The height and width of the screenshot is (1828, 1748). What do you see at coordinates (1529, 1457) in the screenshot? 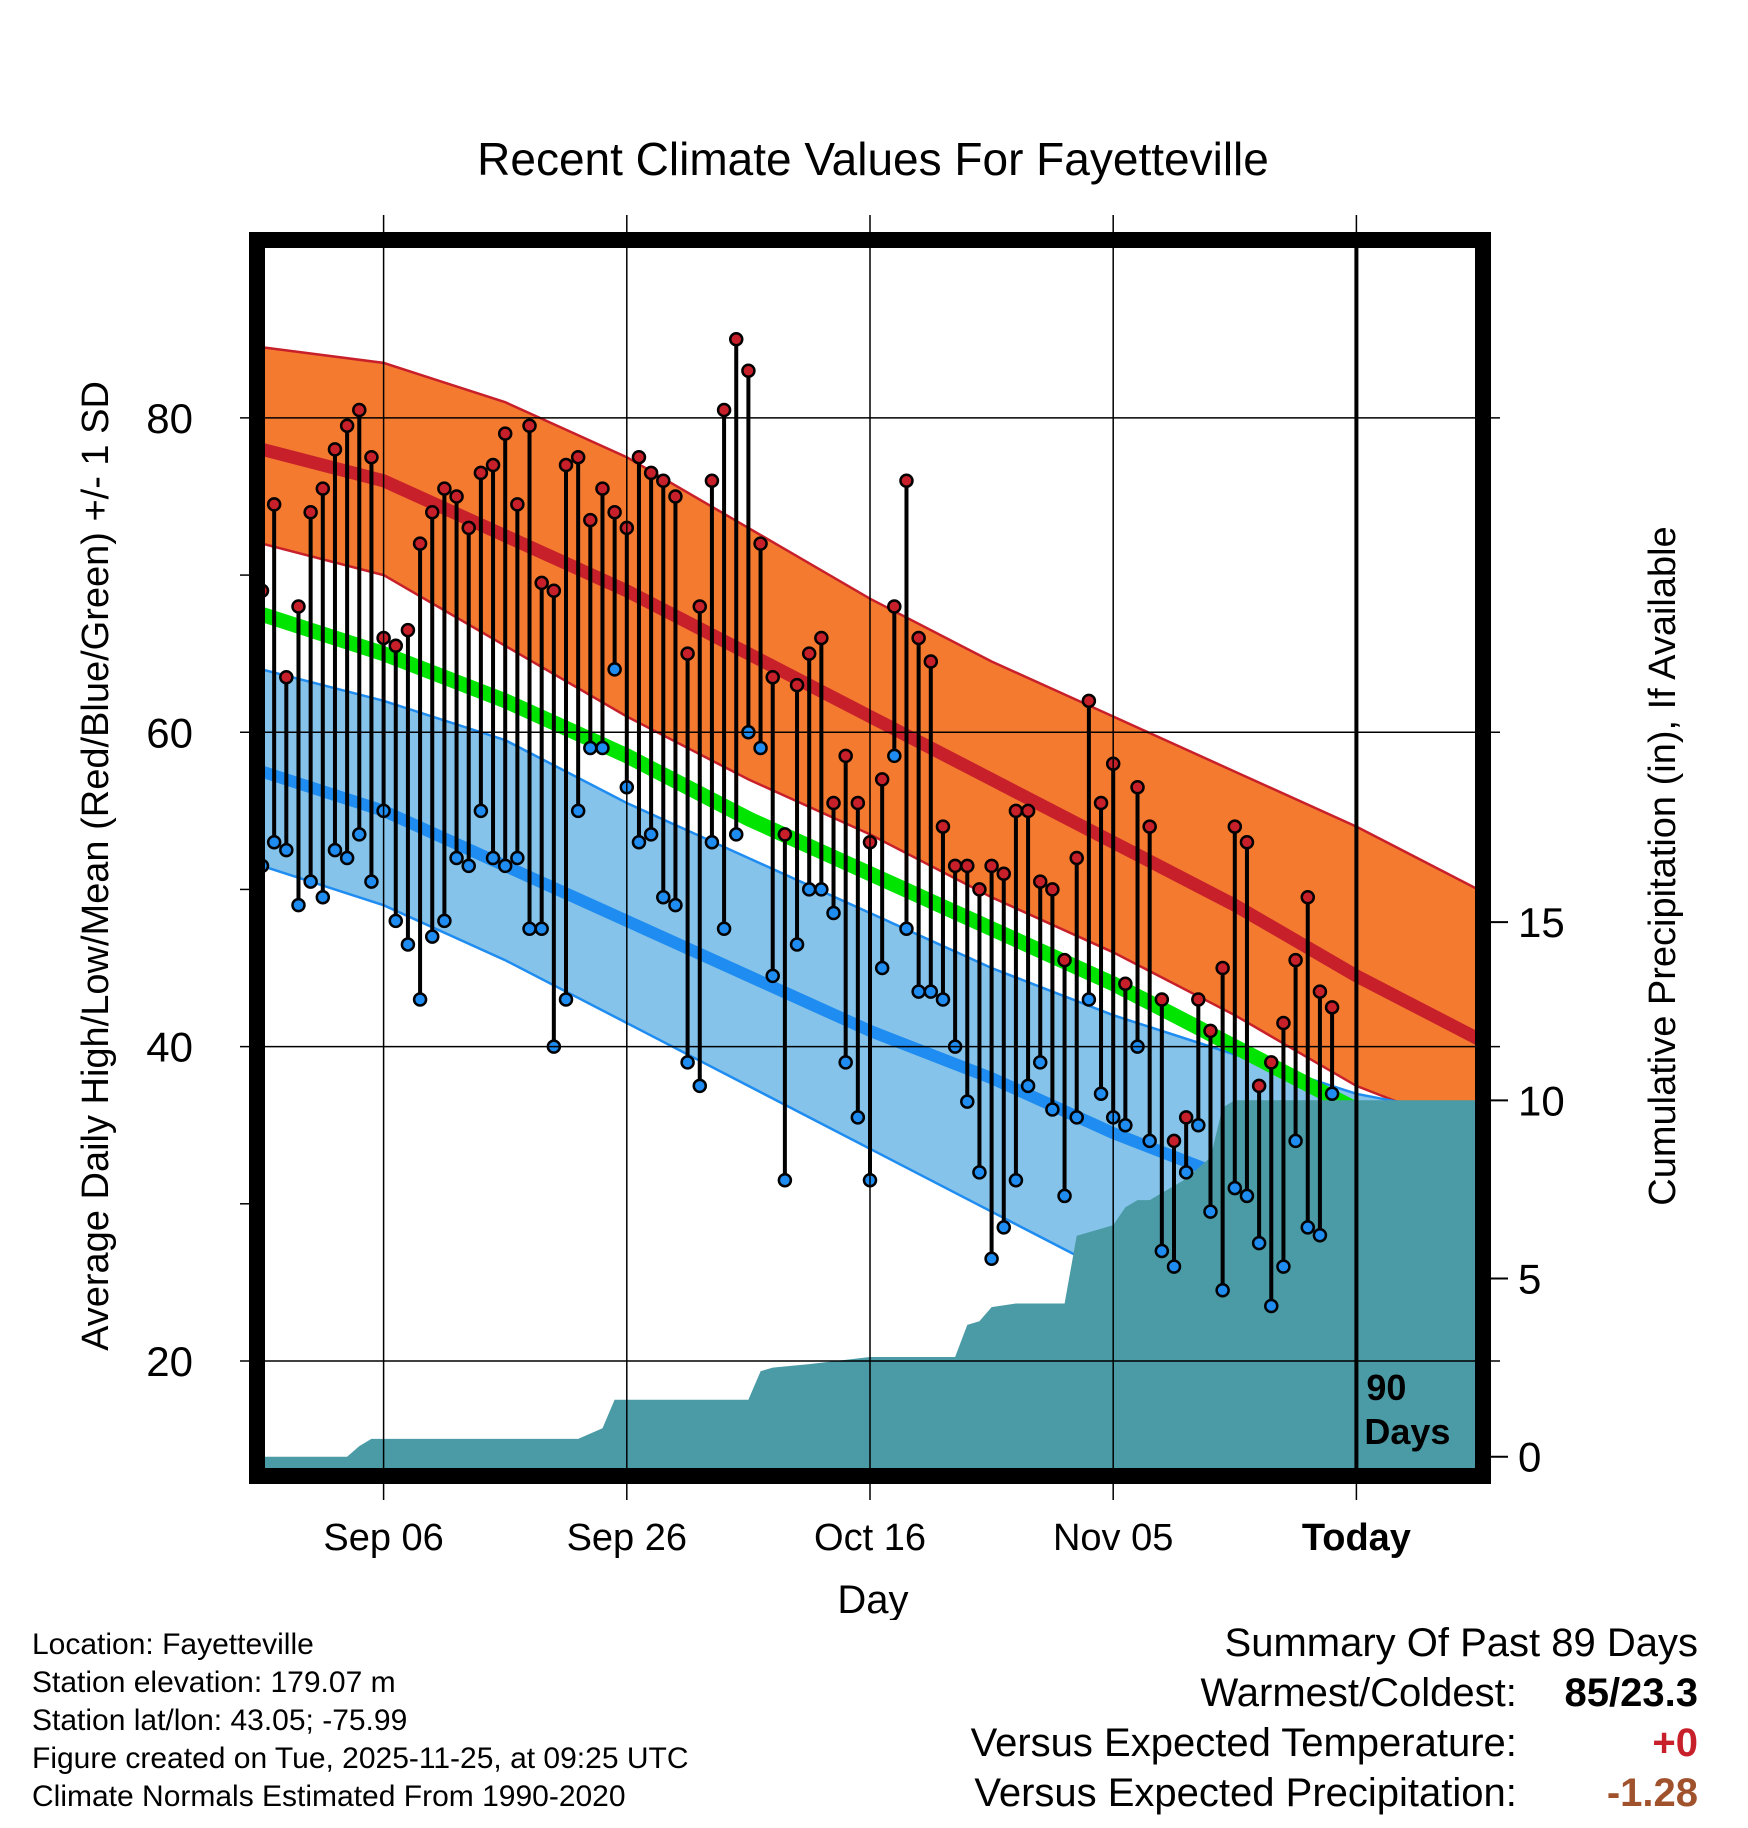
I see `y2-tick-label-0: 0` at bounding box center [1529, 1457].